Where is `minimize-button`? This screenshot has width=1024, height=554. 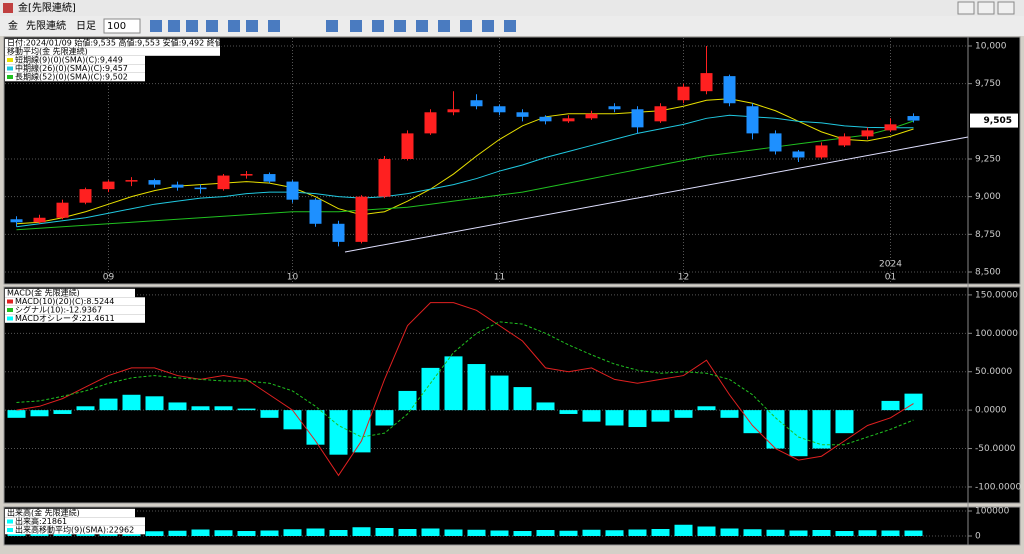 minimize-button is located at coordinates (966, 8).